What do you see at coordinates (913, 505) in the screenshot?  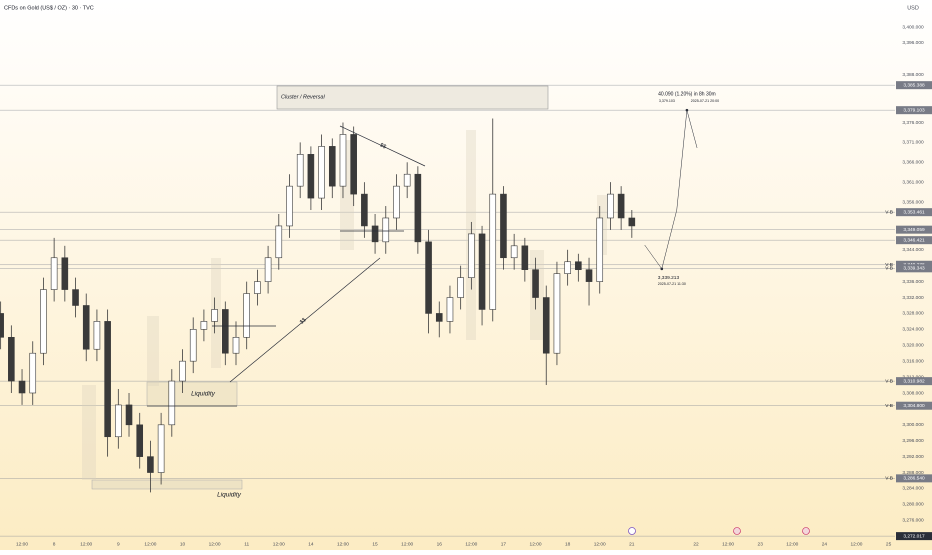 I see `y-tick-label: 3,280.000` at bounding box center [913, 505].